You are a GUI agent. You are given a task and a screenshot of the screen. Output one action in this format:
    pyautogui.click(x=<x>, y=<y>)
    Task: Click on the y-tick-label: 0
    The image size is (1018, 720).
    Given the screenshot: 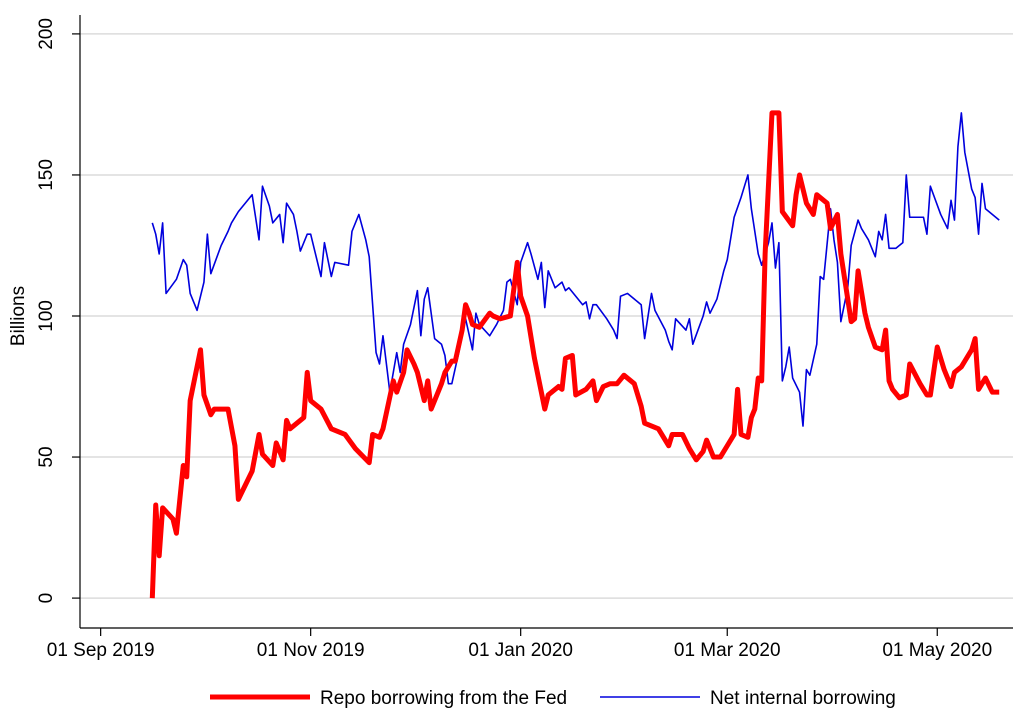 What is the action you would take?
    pyautogui.click(x=46, y=598)
    